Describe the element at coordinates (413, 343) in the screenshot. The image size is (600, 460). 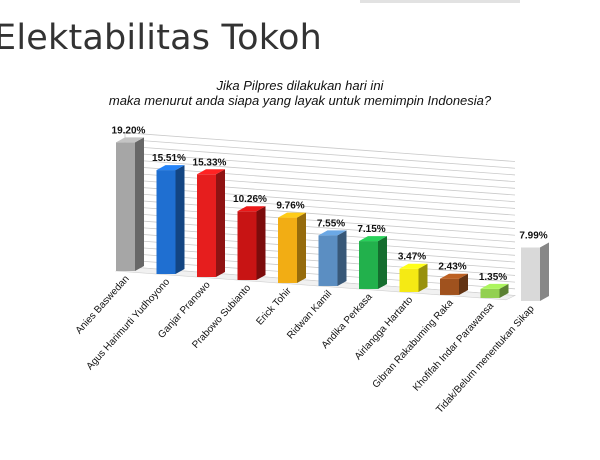
I see `category-label: Gibran Rakabuming Raka` at that location.